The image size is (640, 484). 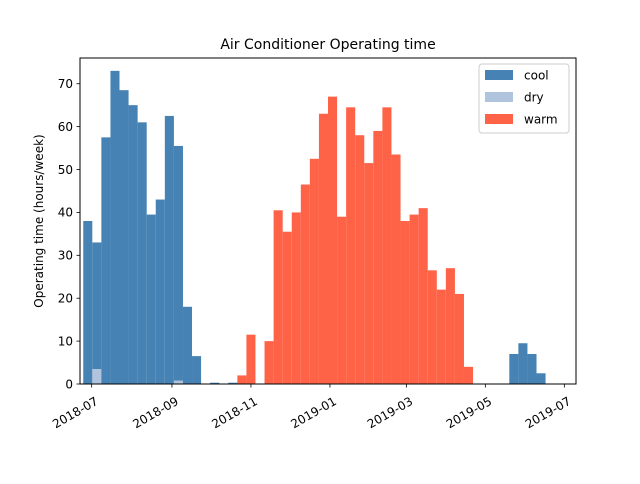 What do you see at coordinates (65, 213) in the screenshot?
I see `y-tick-label: 40` at bounding box center [65, 213].